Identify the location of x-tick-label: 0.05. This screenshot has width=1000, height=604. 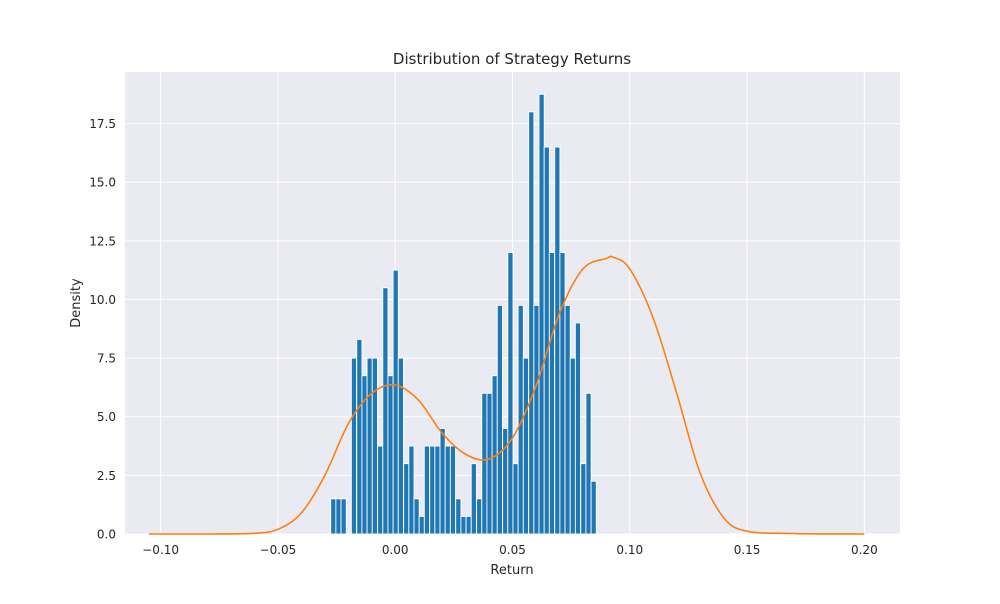
(512, 550).